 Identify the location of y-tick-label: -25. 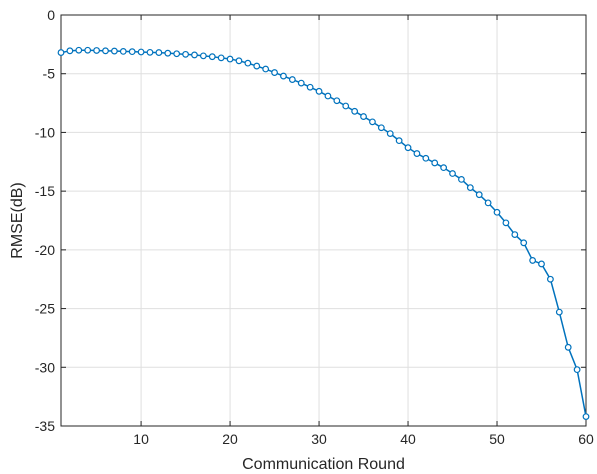
(45, 309).